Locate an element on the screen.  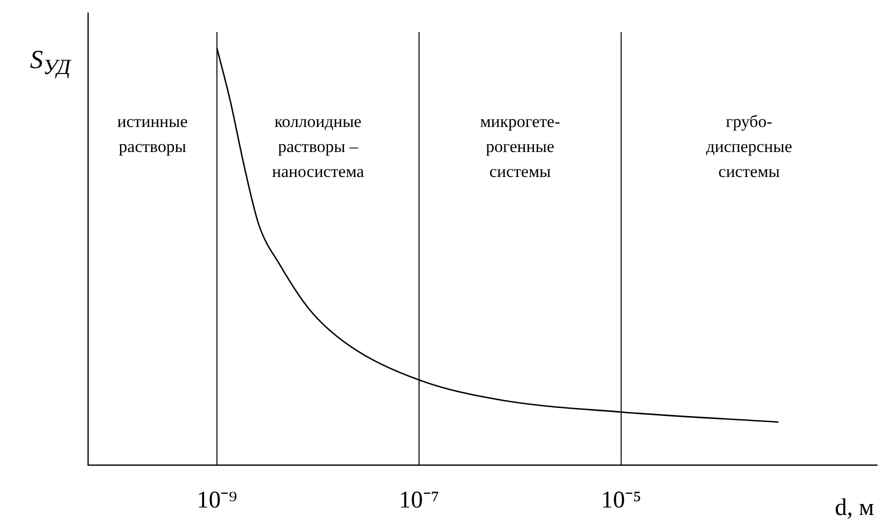
annotation: истинные растворы is located at coordinates (152, 134).